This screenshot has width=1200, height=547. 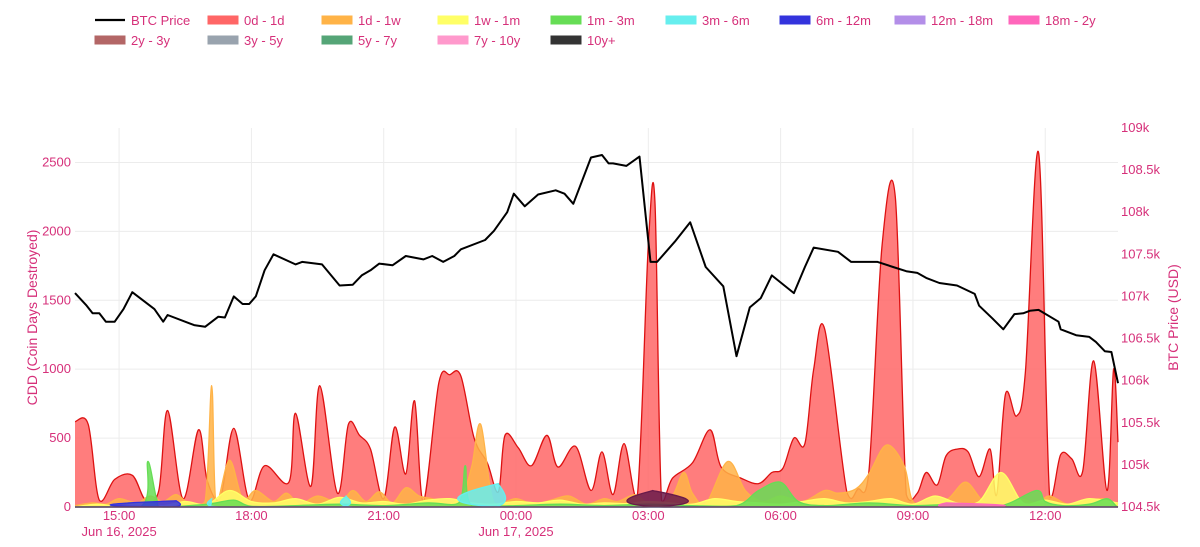 I want to click on legend-label: 12m - 18m, so click(x=962, y=20).